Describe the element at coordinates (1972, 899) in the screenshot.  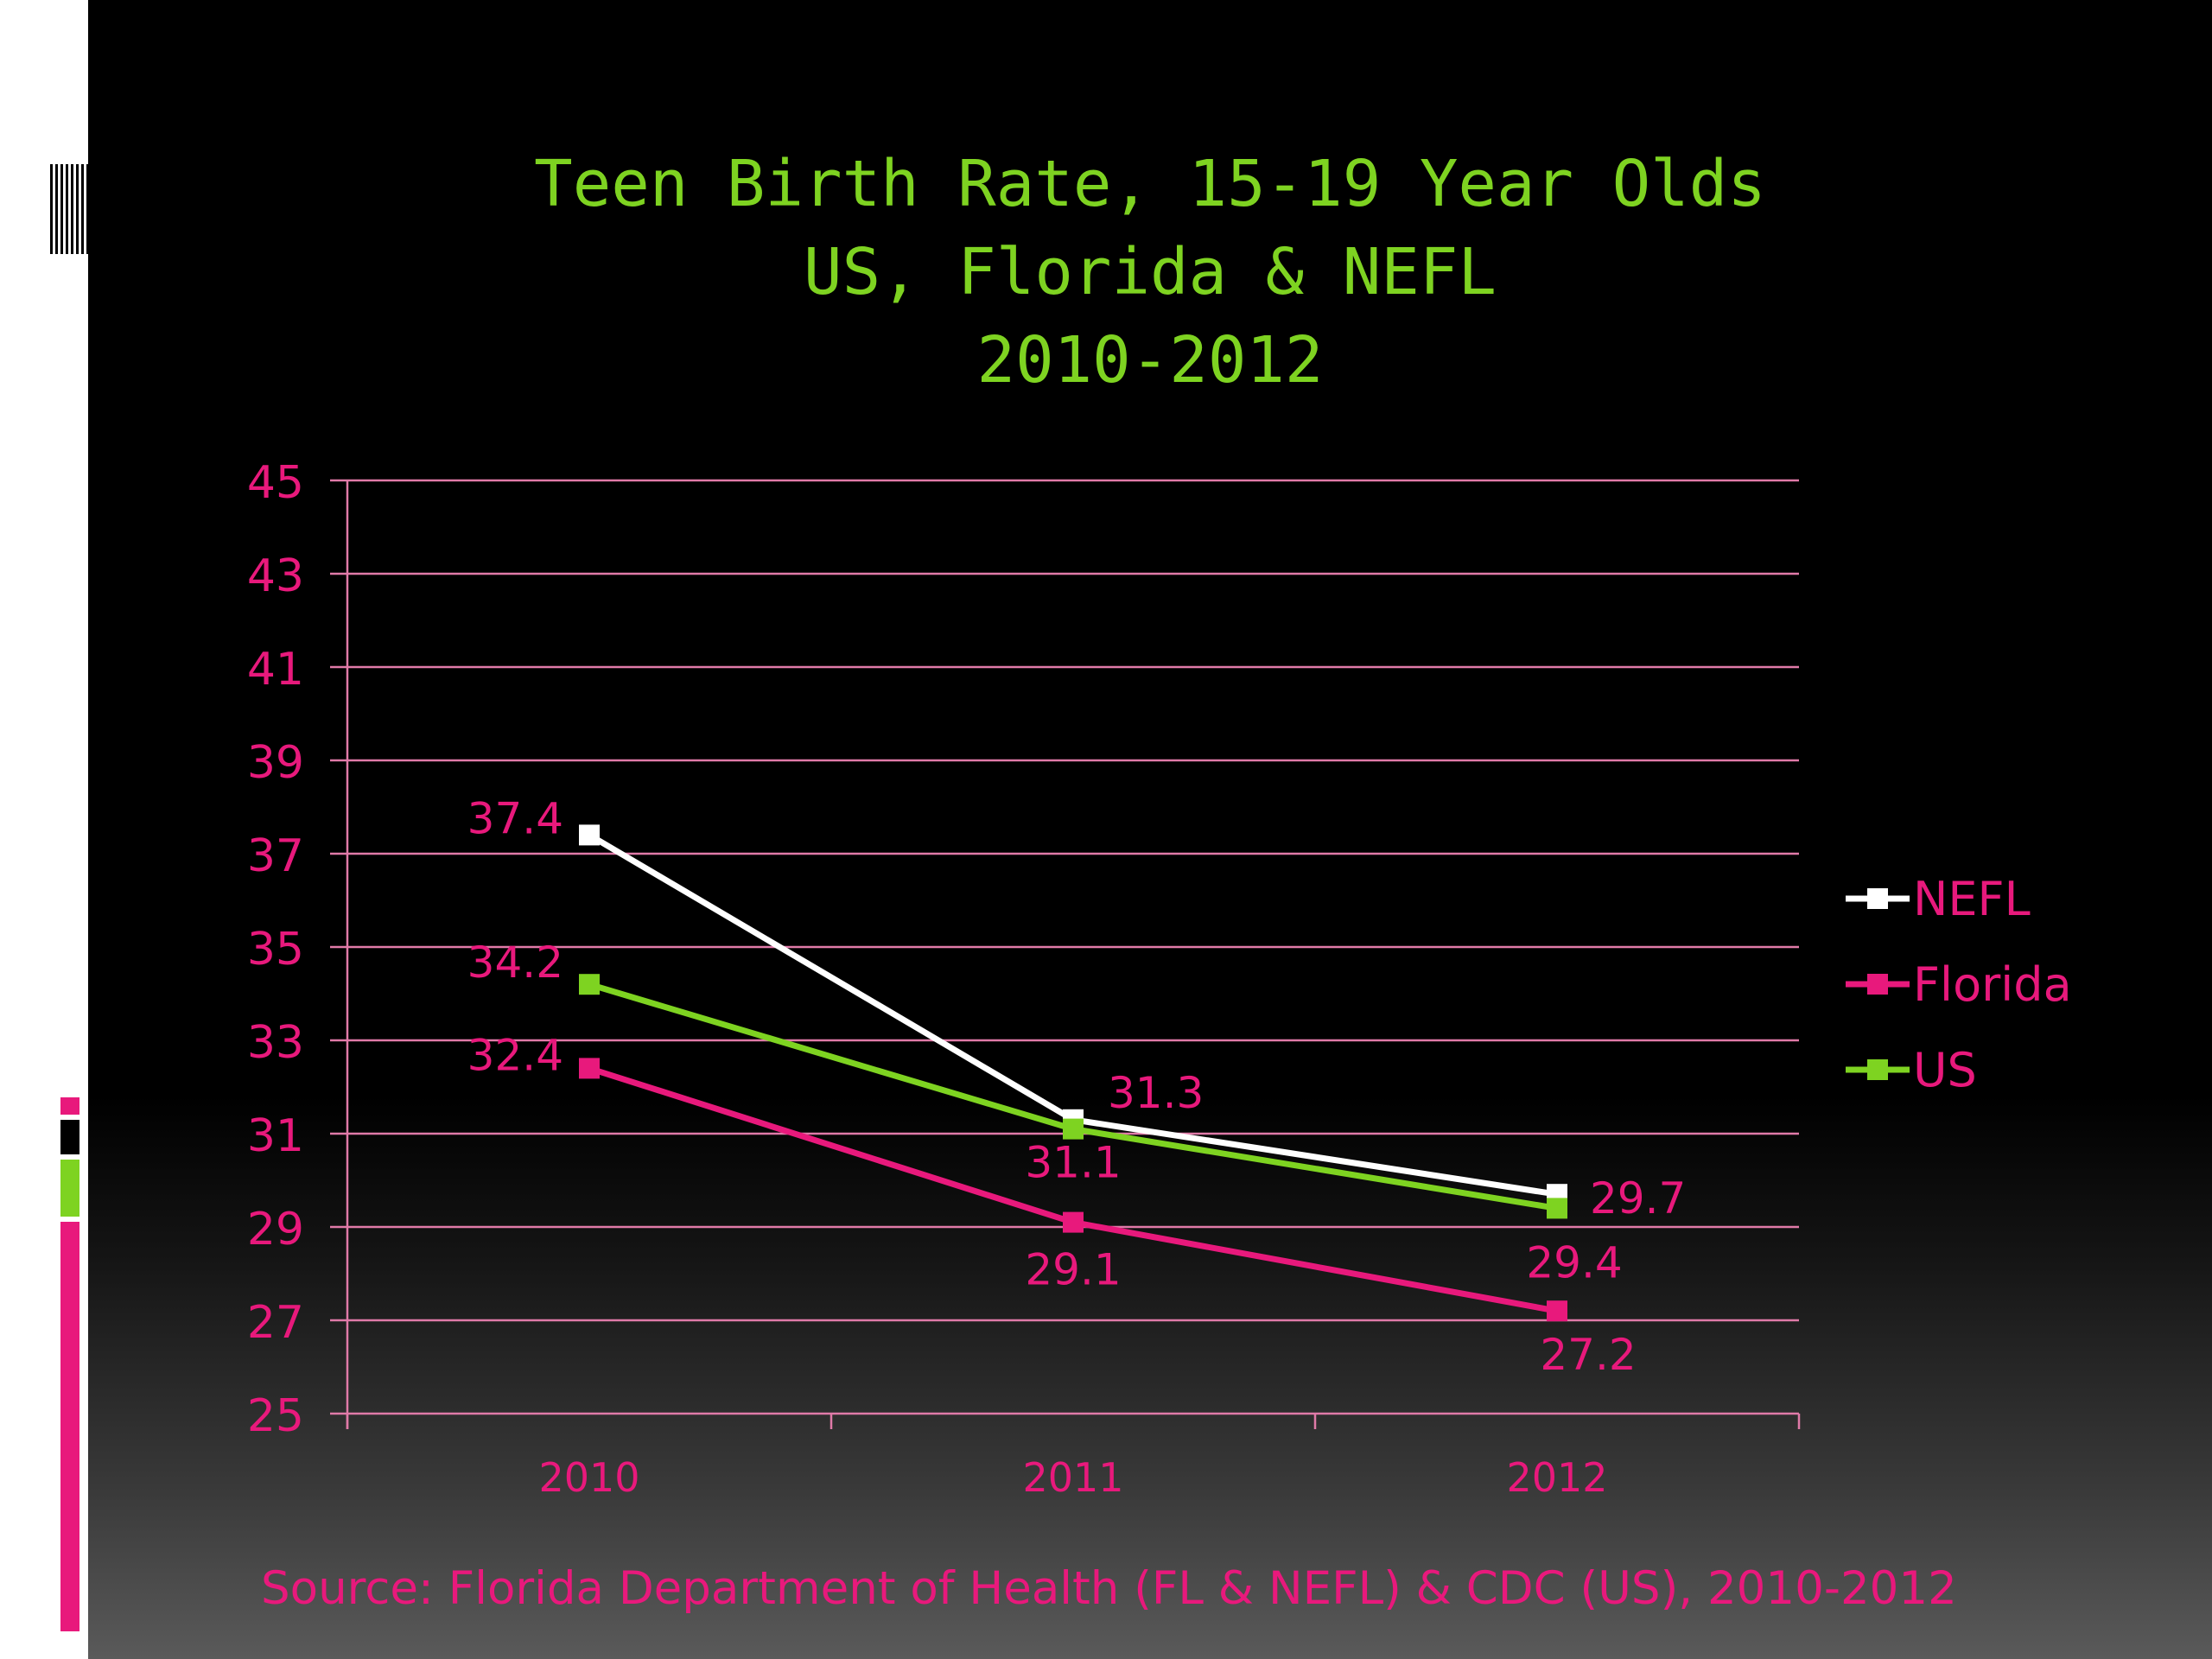
I see `legend-label: NEFL` at that location.